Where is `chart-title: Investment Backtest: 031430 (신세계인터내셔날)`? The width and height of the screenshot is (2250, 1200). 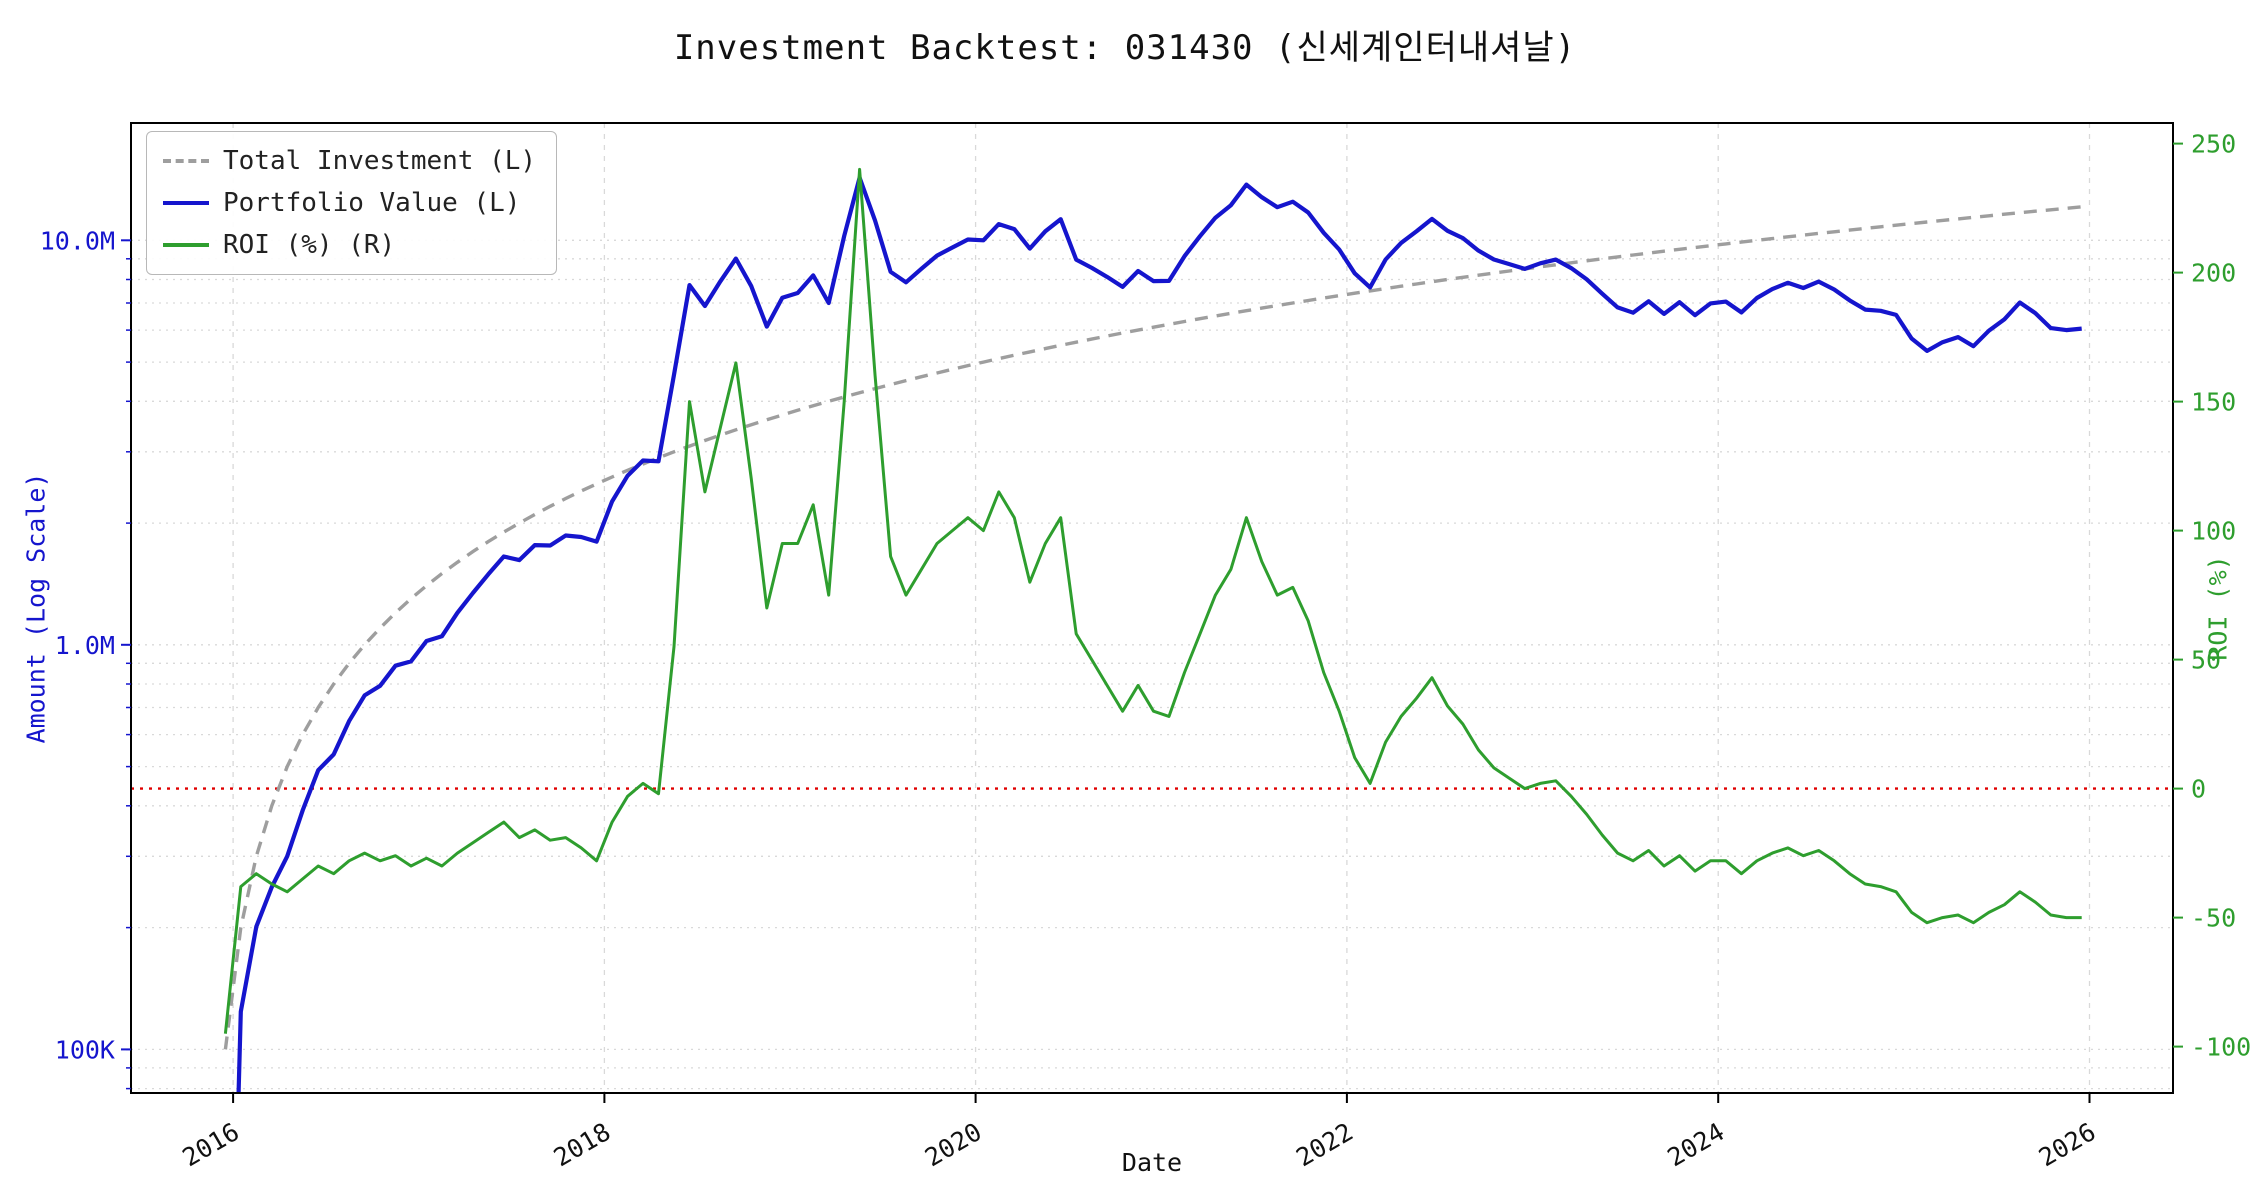
chart-title: Investment Backtest: 031430 (신세계인터내셔날) is located at coordinates (1125, 48).